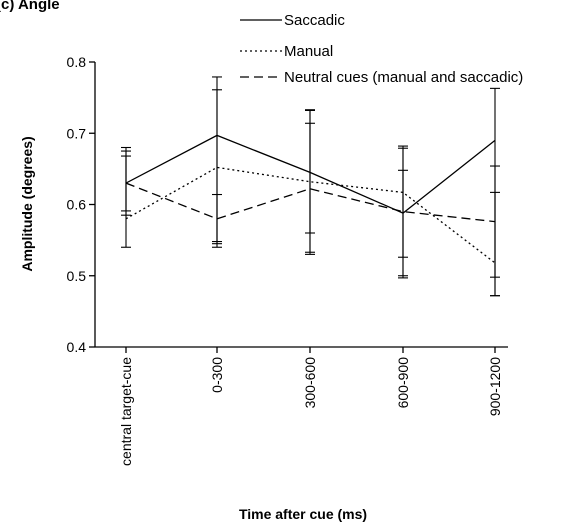 The height and width of the screenshot is (523, 584). Describe the element at coordinates (308, 51) in the screenshot. I see `legend-label: Manual` at that location.